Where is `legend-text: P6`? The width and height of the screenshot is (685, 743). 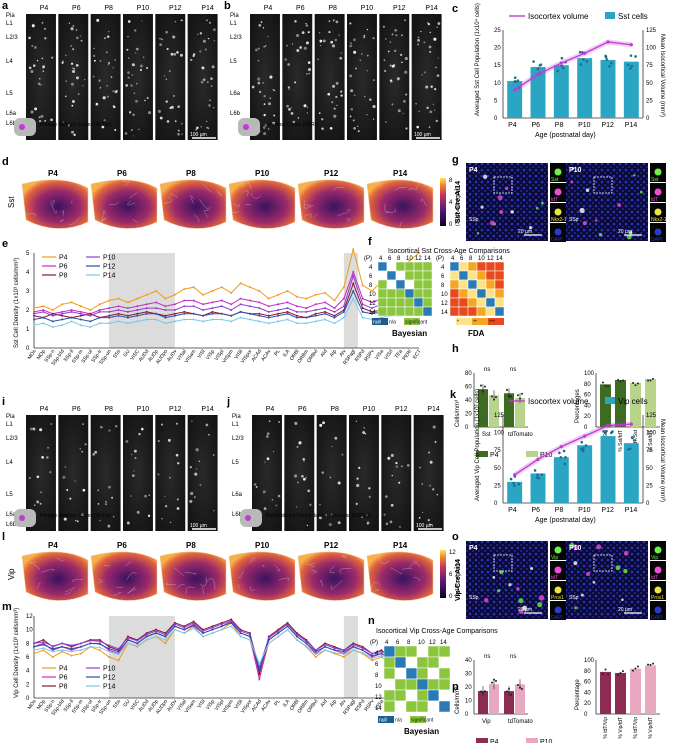 legend-text: P6 is located at coordinates (63, 267).